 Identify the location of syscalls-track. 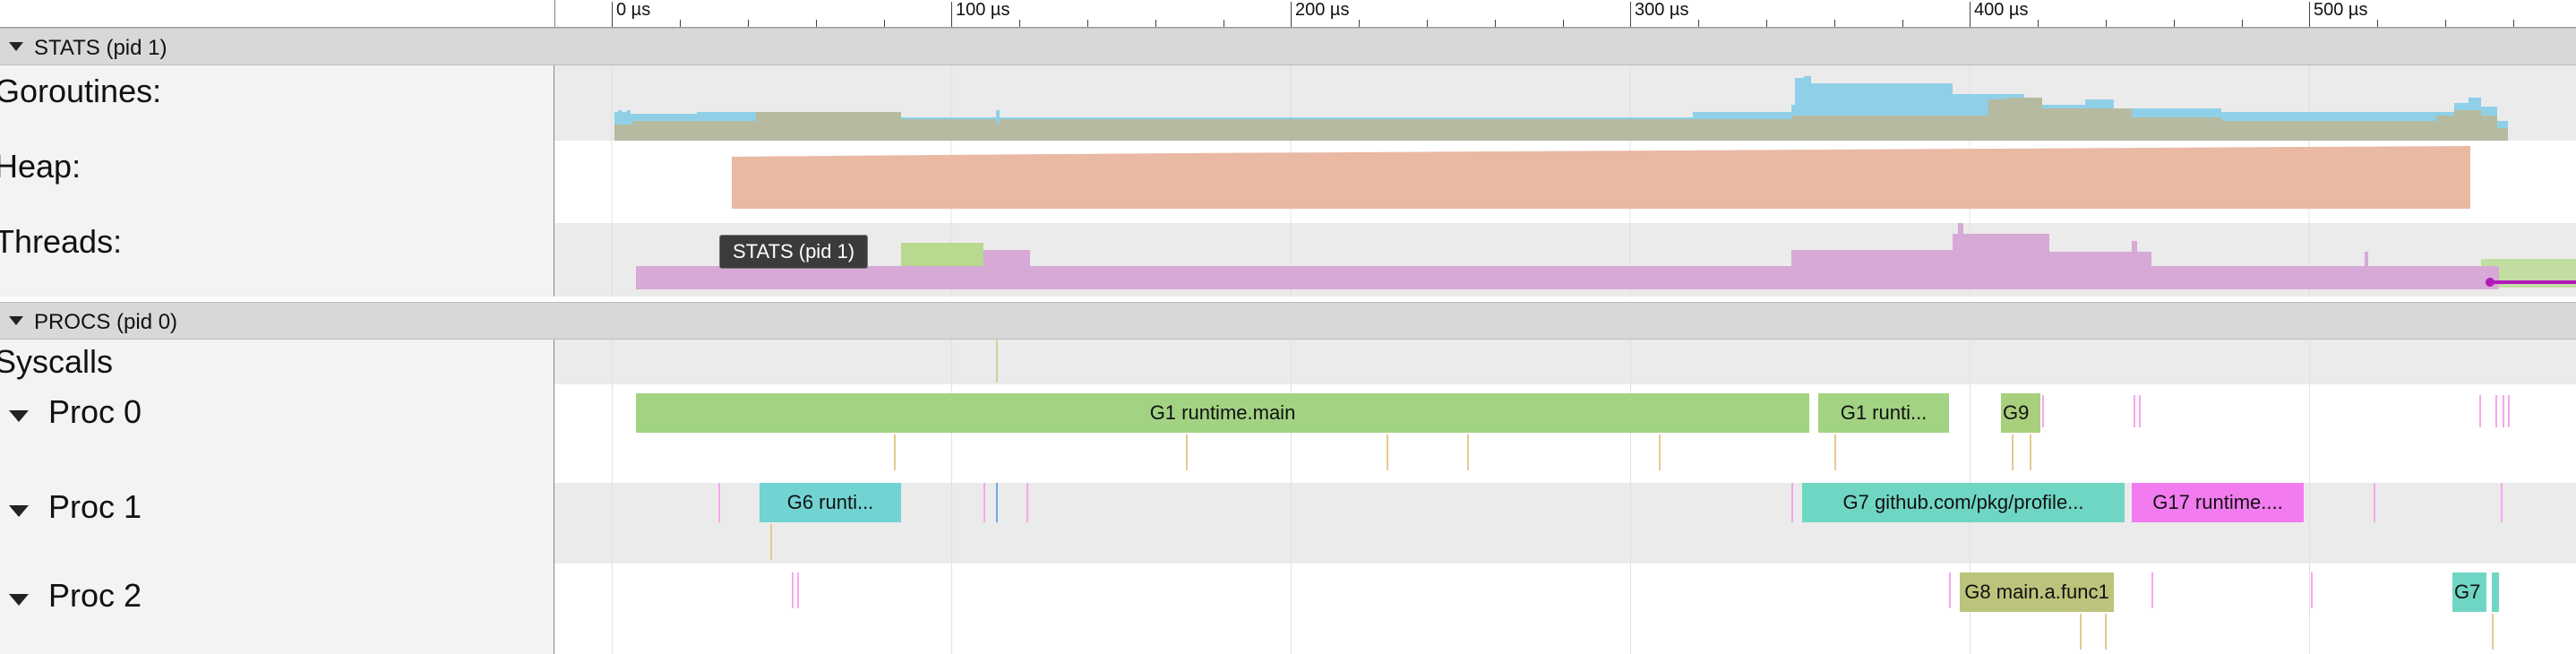
(1565, 362).